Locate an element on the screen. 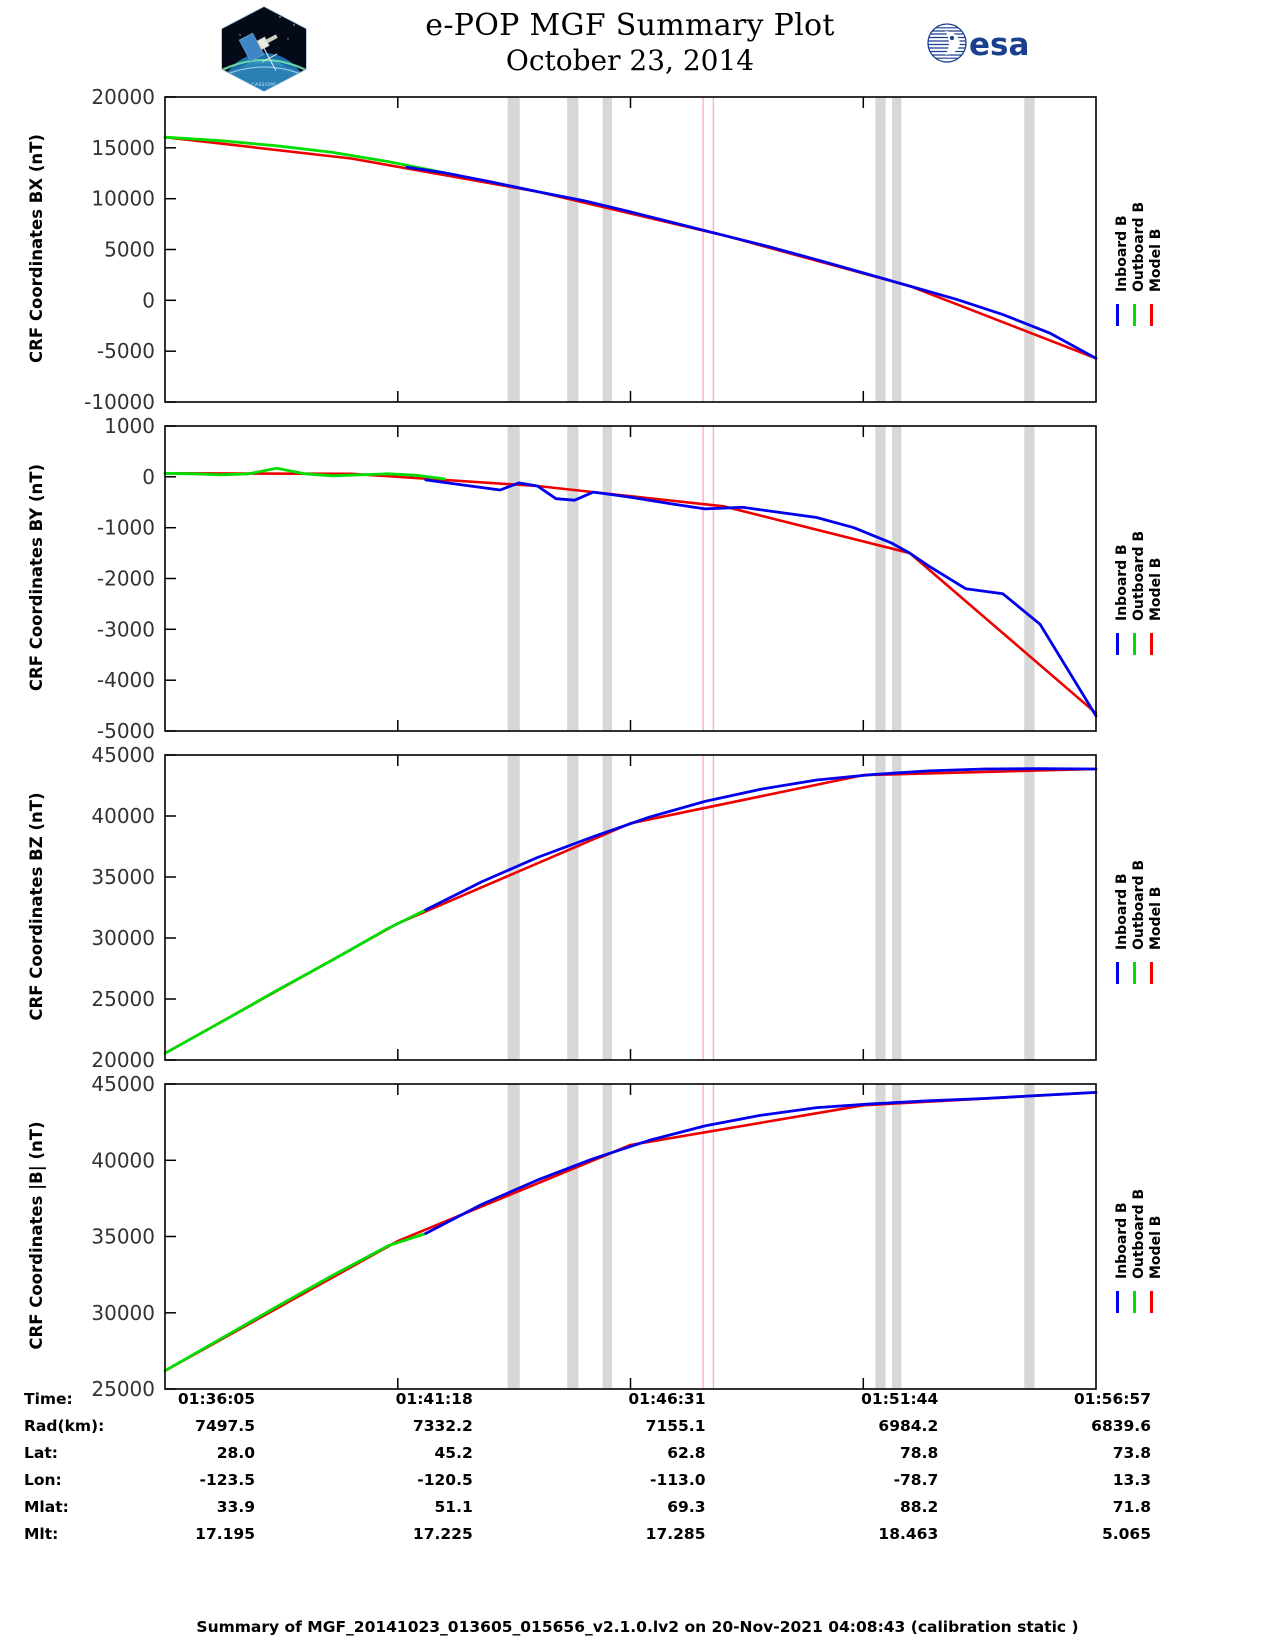 This screenshot has width=1275, height=1650. table-cell: -113.0 is located at coordinates (678, 1480).